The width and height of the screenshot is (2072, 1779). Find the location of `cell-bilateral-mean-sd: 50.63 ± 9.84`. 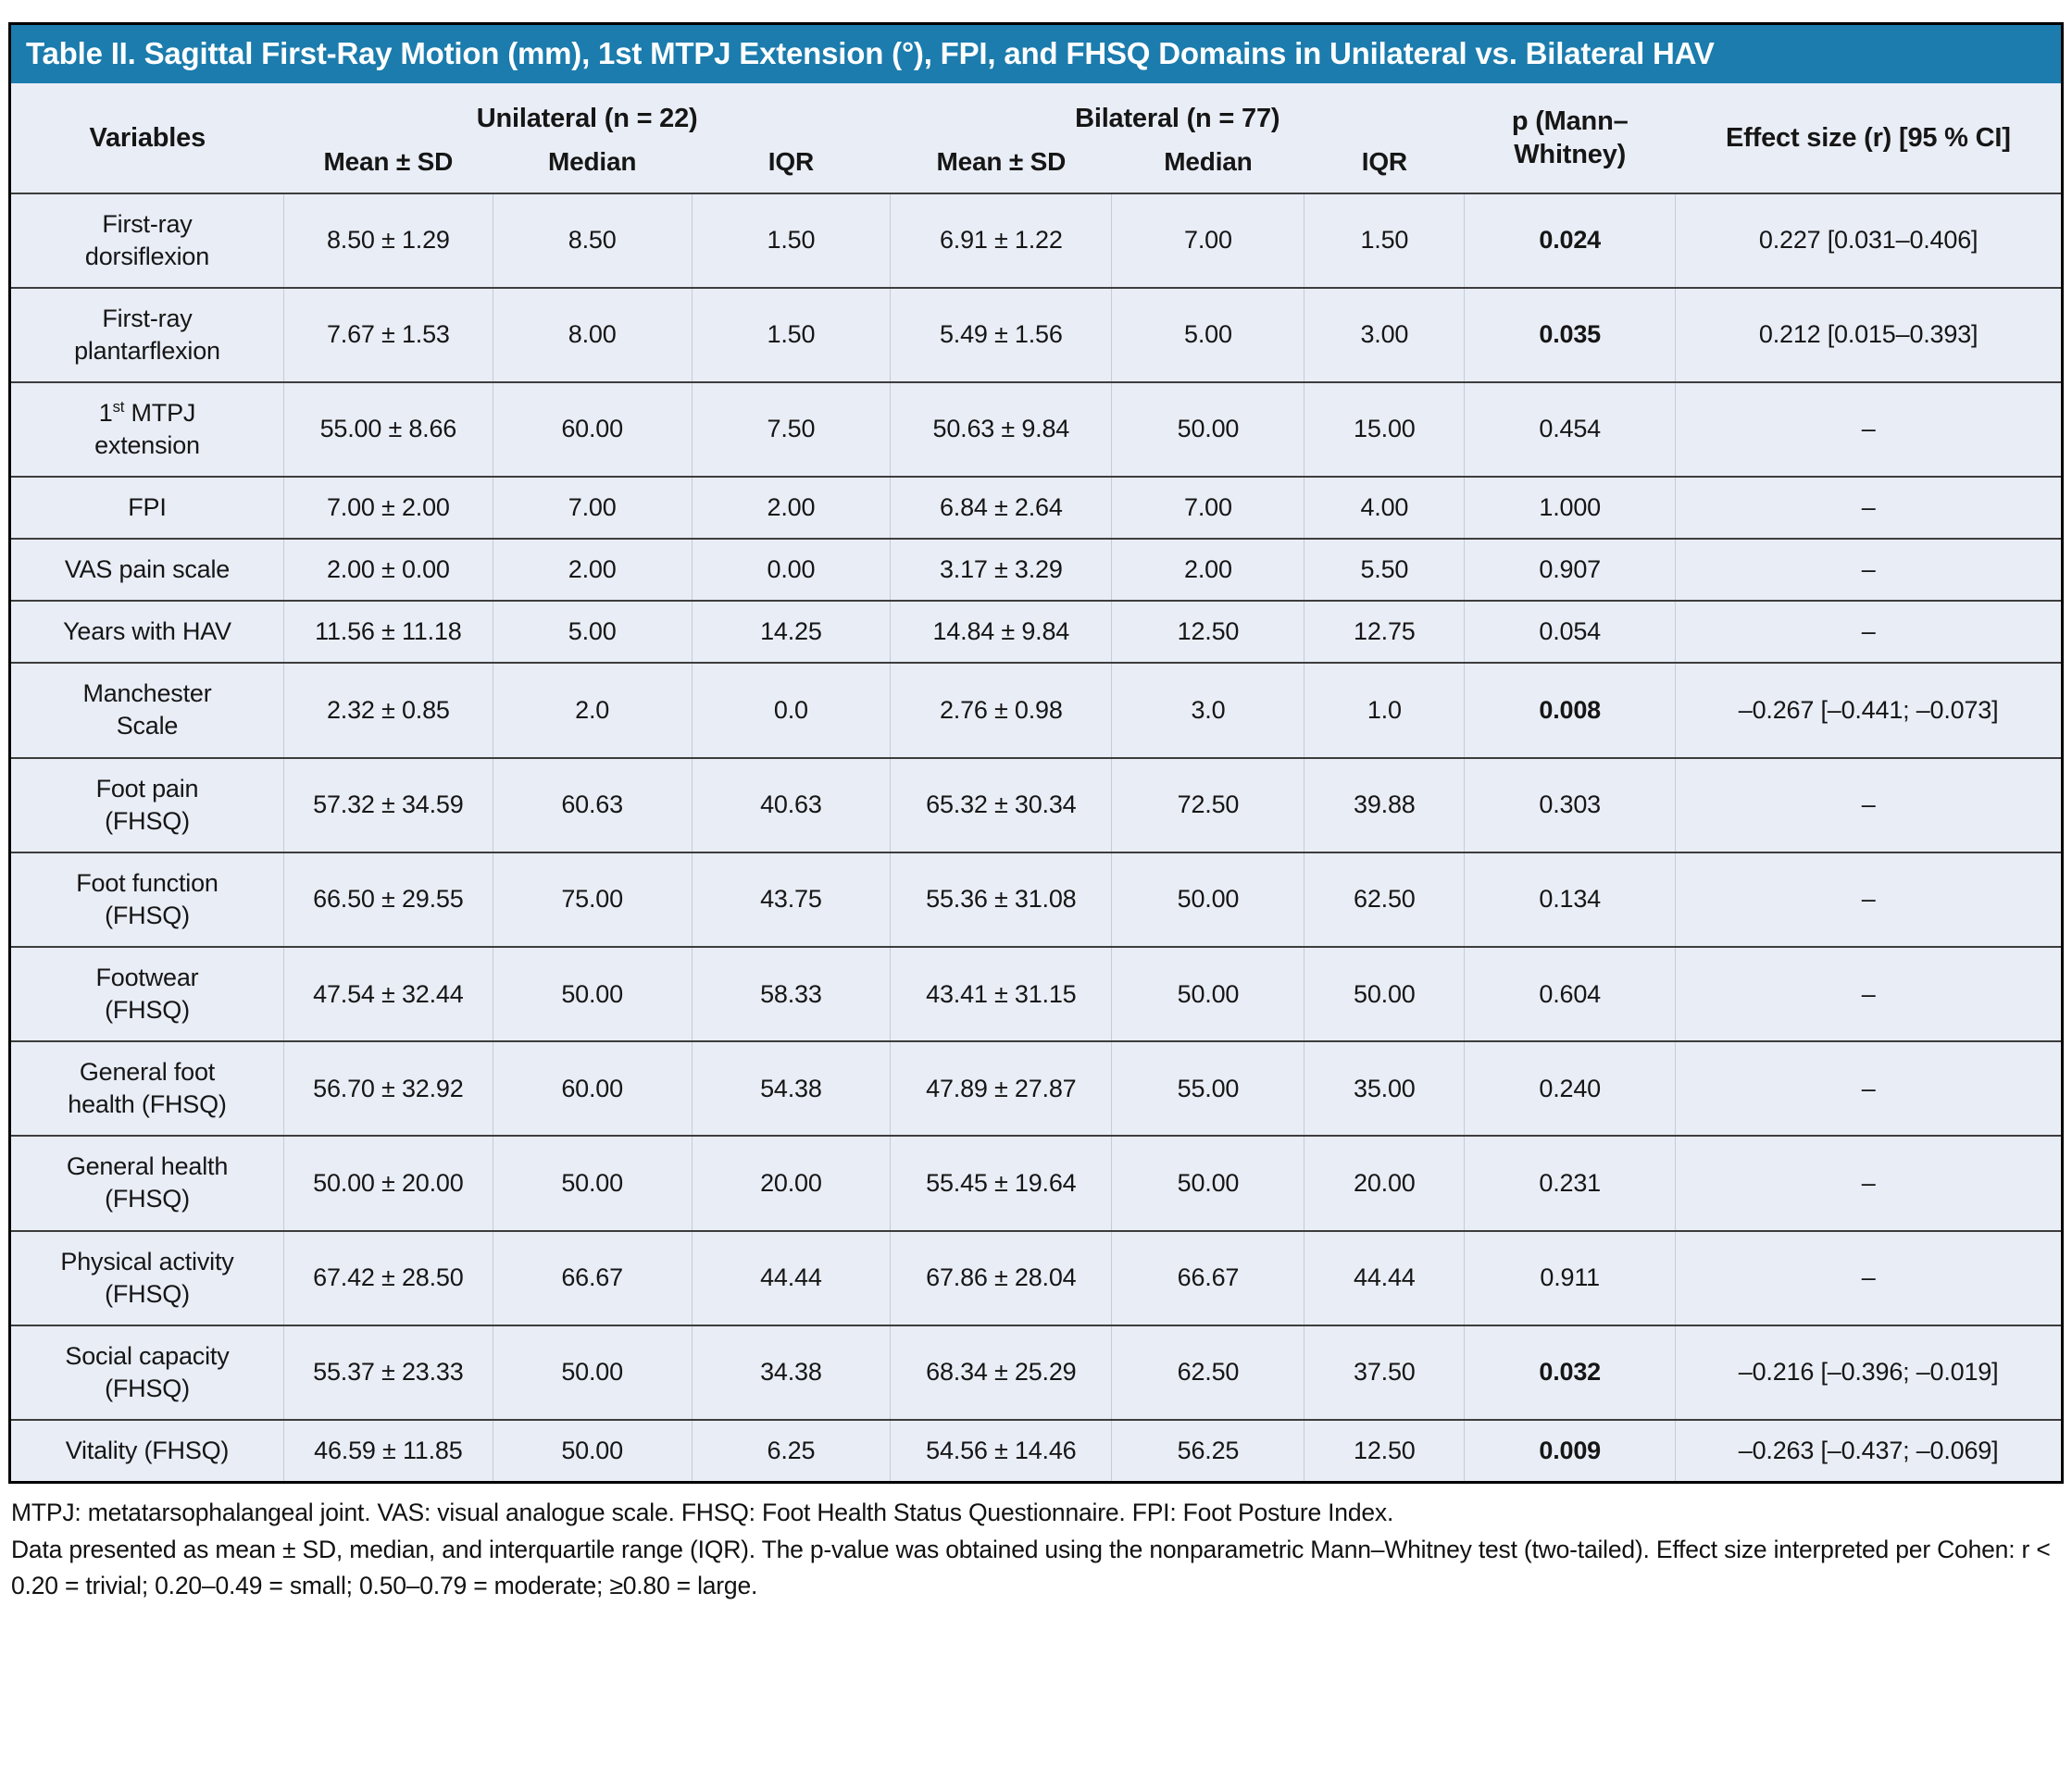

cell-bilateral-mean-sd: 50.63 ± 9.84 is located at coordinates (1001, 429).